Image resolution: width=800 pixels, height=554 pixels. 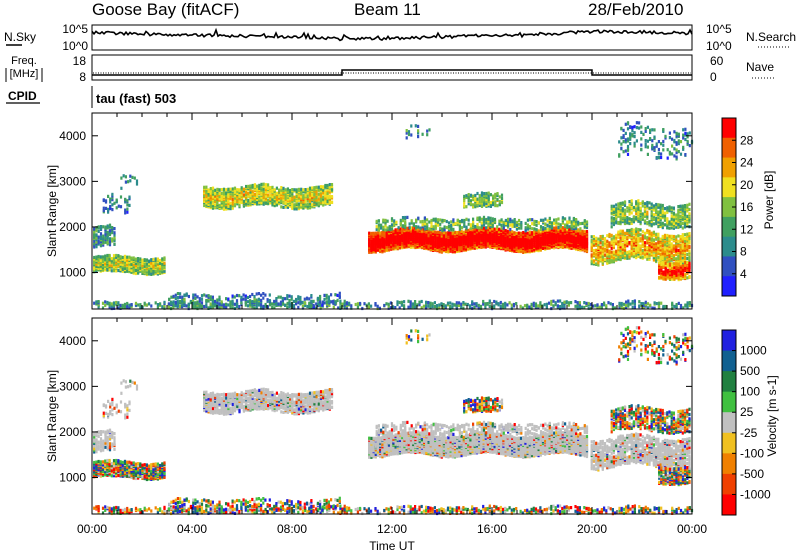 I want to click on freq-tick-top: 18, so click(x=80, y=61).